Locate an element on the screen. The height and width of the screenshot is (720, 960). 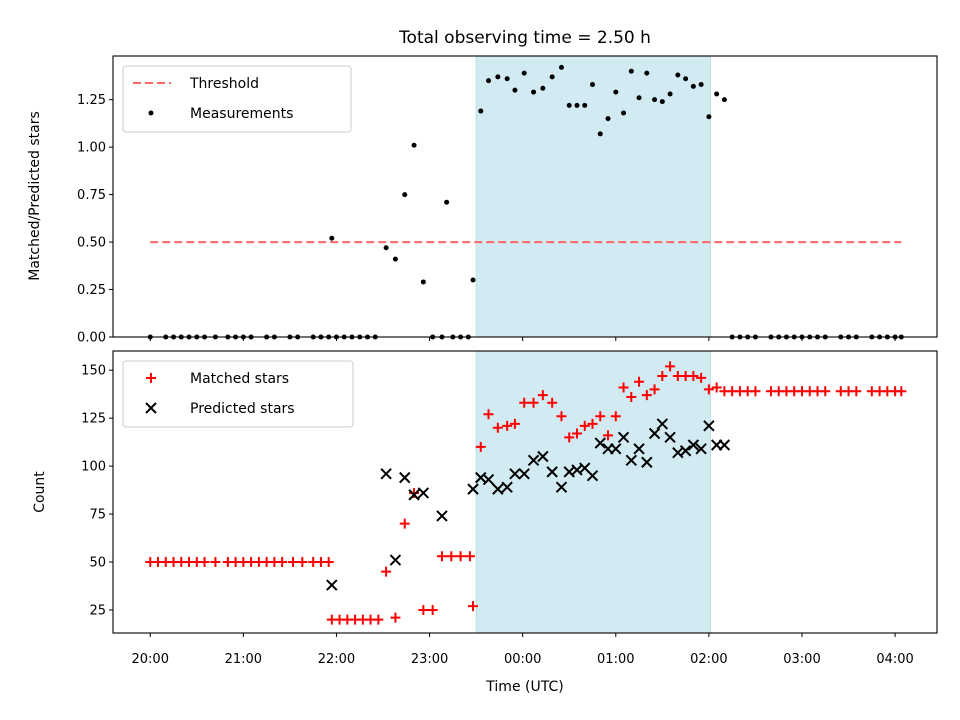
bottom-legend is located at coordinates (238, 394).